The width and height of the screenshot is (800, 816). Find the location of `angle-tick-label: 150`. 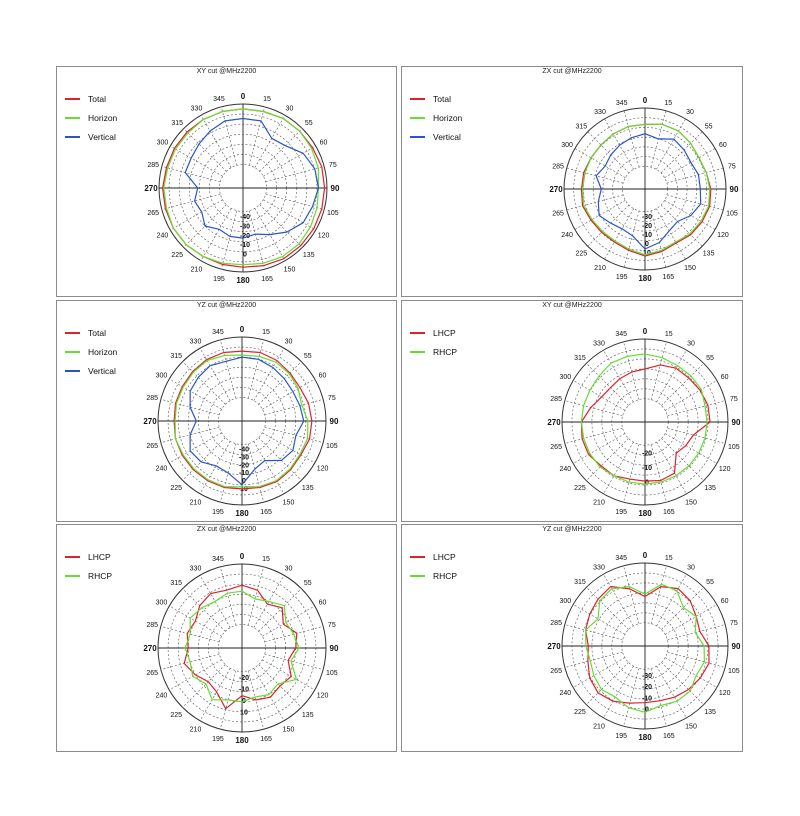

angle-tick-label: 150 is located at coordinates (691, 503).